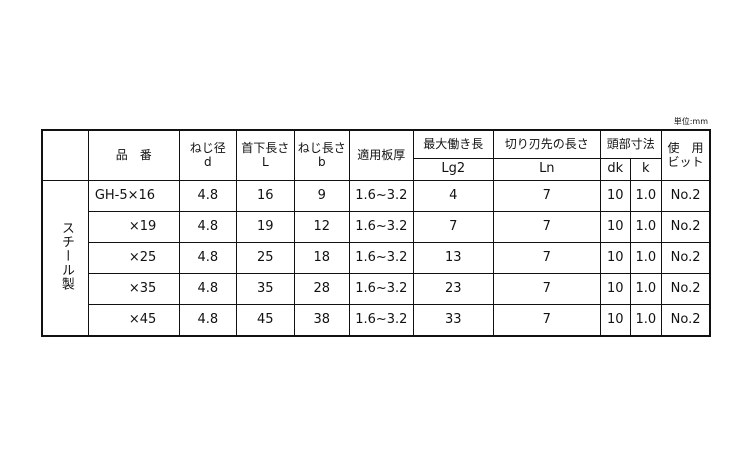 The height and width of the screenshot is (450, 750). What do you see at coordinates (133, 320) in the screenshot?
I see `cell-part: ×45` at bounding box center [133, 320].